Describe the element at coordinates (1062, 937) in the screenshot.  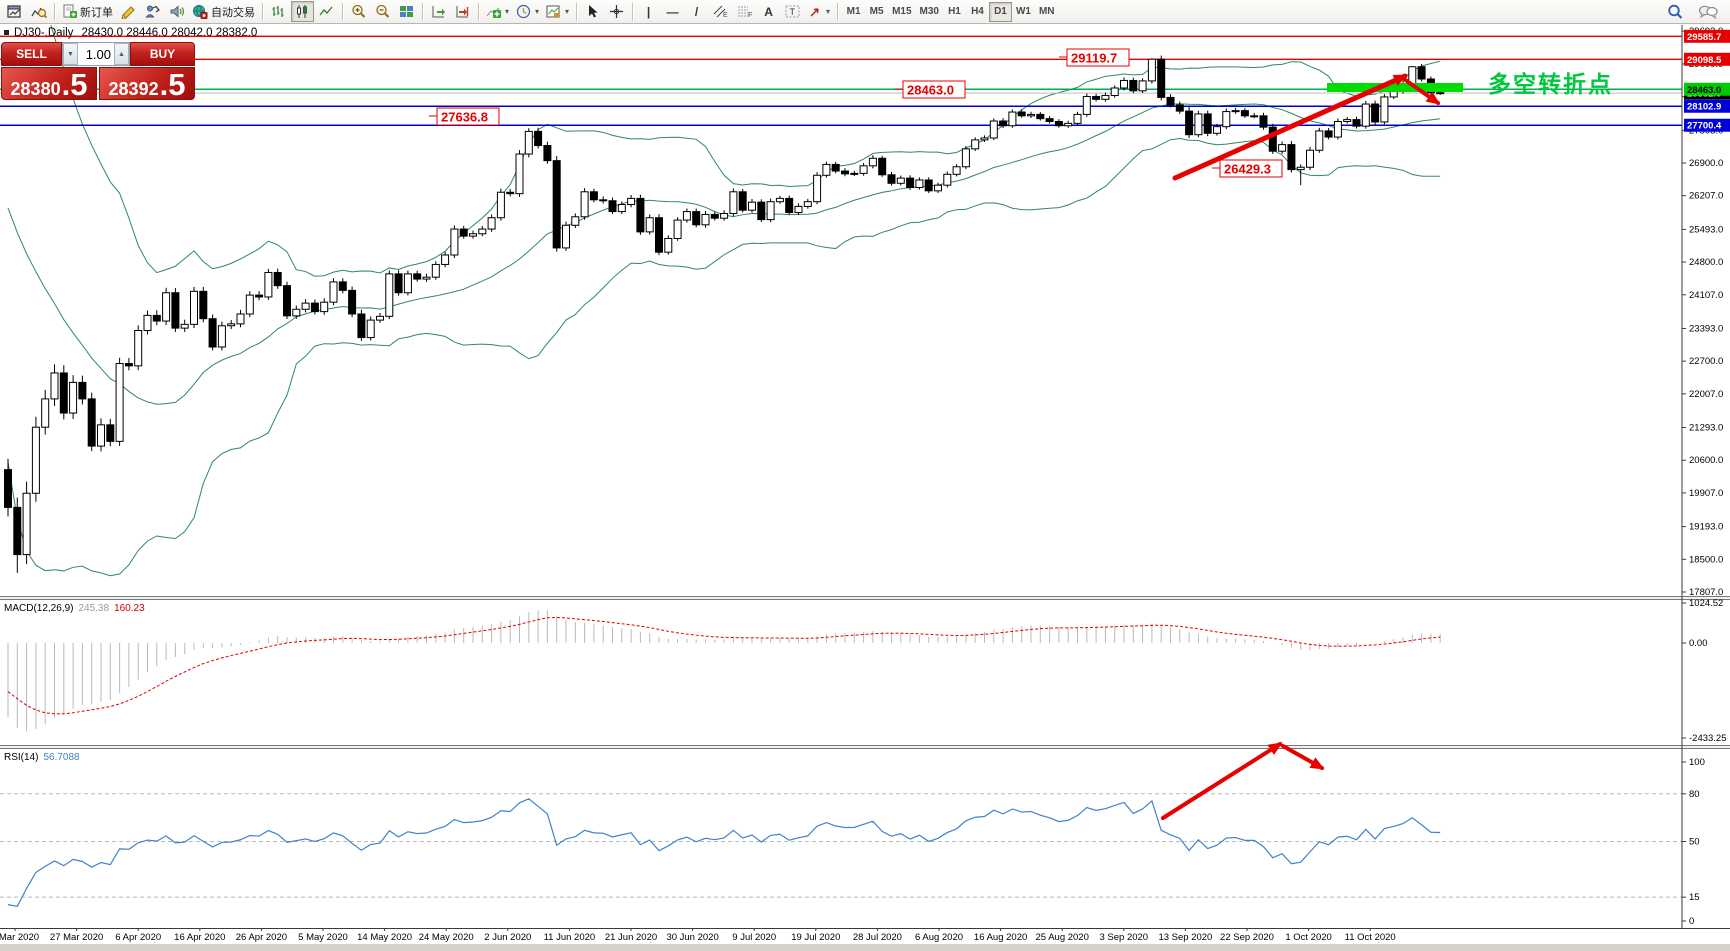
I see `time-label: 25 Aug 2020` at that location.